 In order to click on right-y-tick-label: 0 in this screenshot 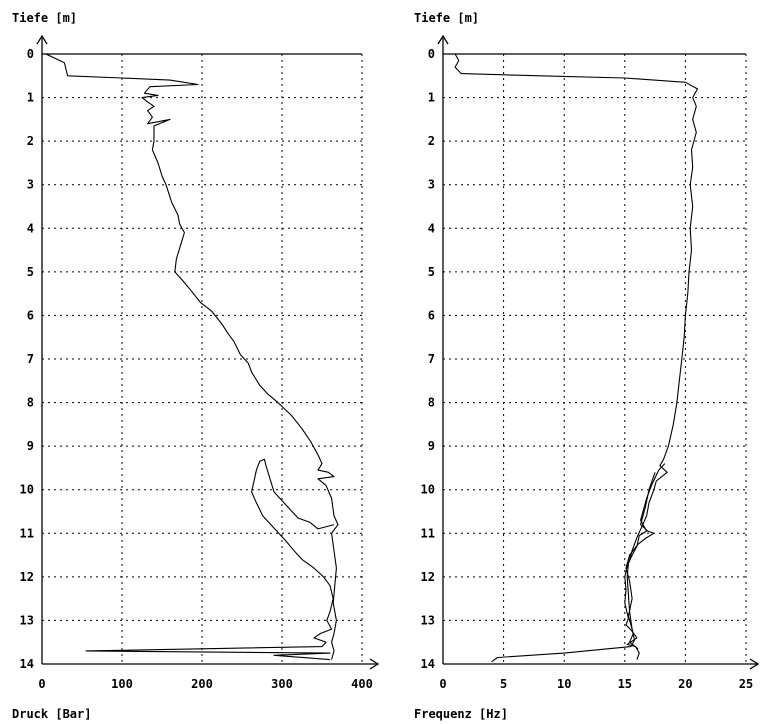, I will do `click(431, 54)`.